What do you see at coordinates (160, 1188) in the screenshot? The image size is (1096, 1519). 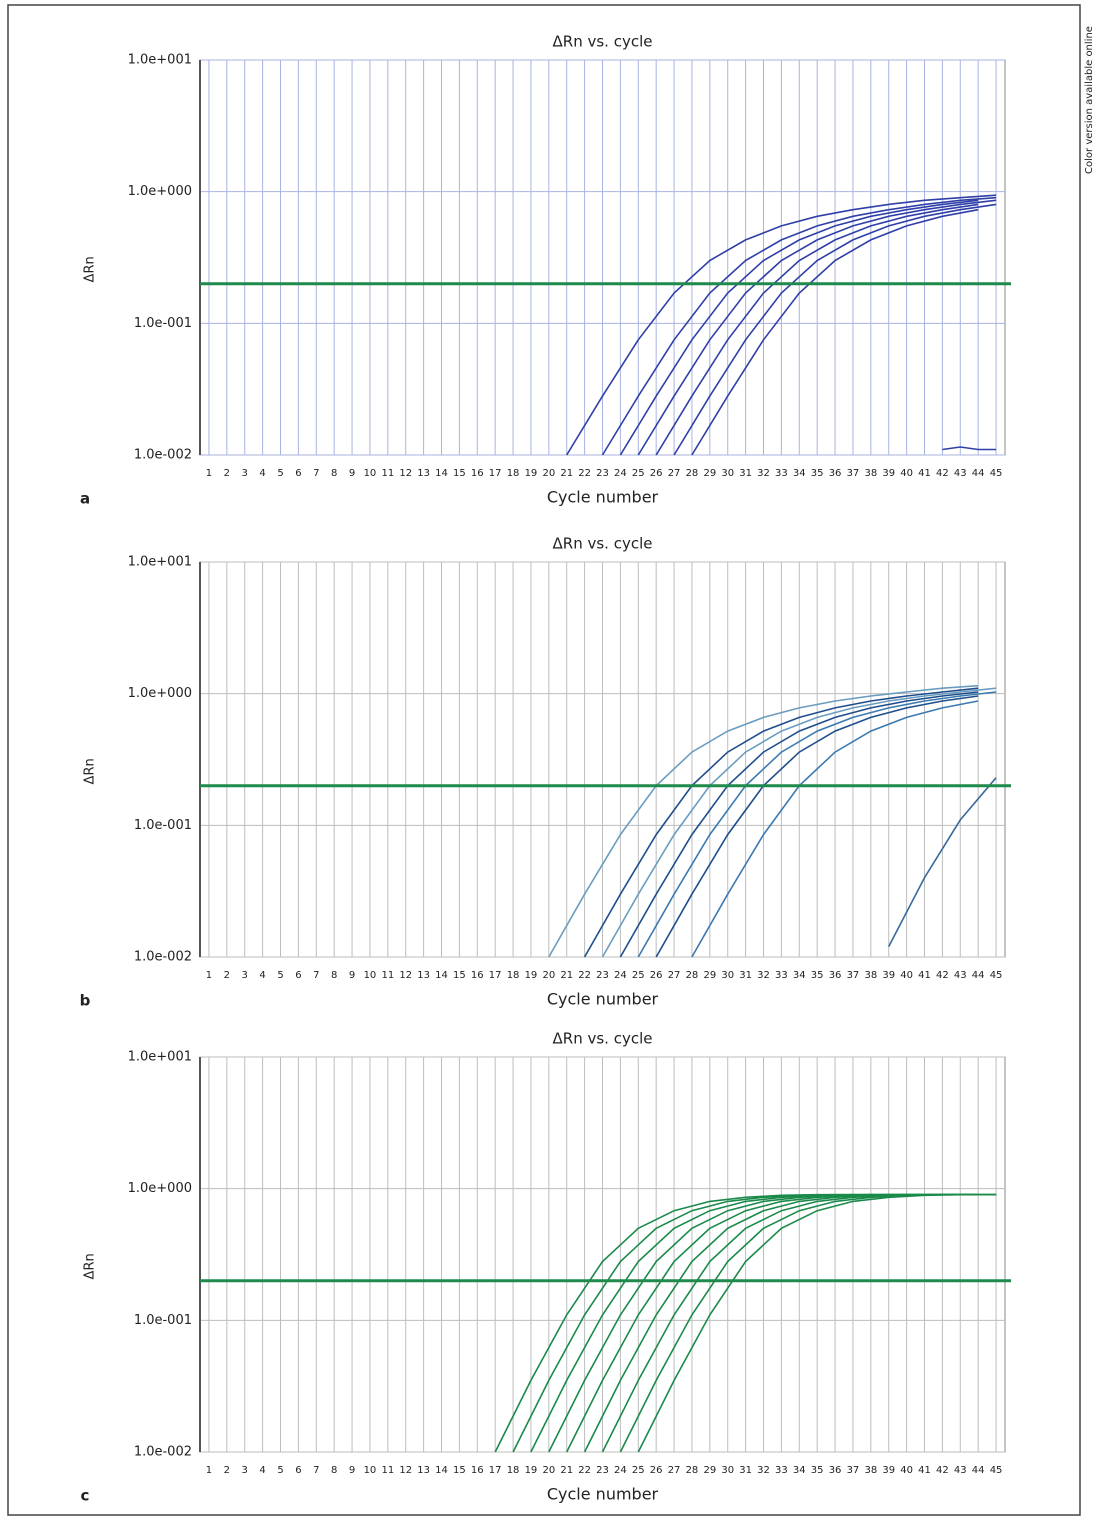 I see `y-tick-label: 1.0e+000` at bounding box center [160, 1188].